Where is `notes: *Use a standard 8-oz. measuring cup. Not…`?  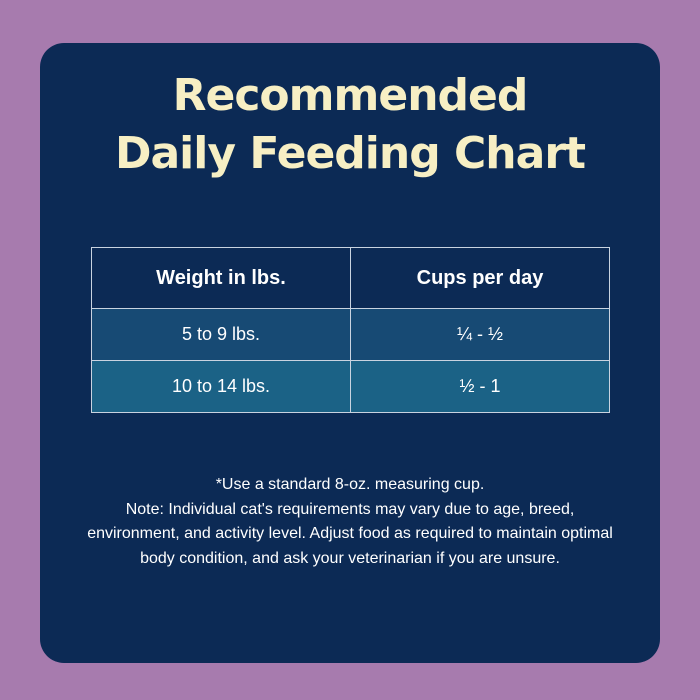
notes: *Use a standard 8-oz. measuring cup. Not… is located at coordinates (350, 522).